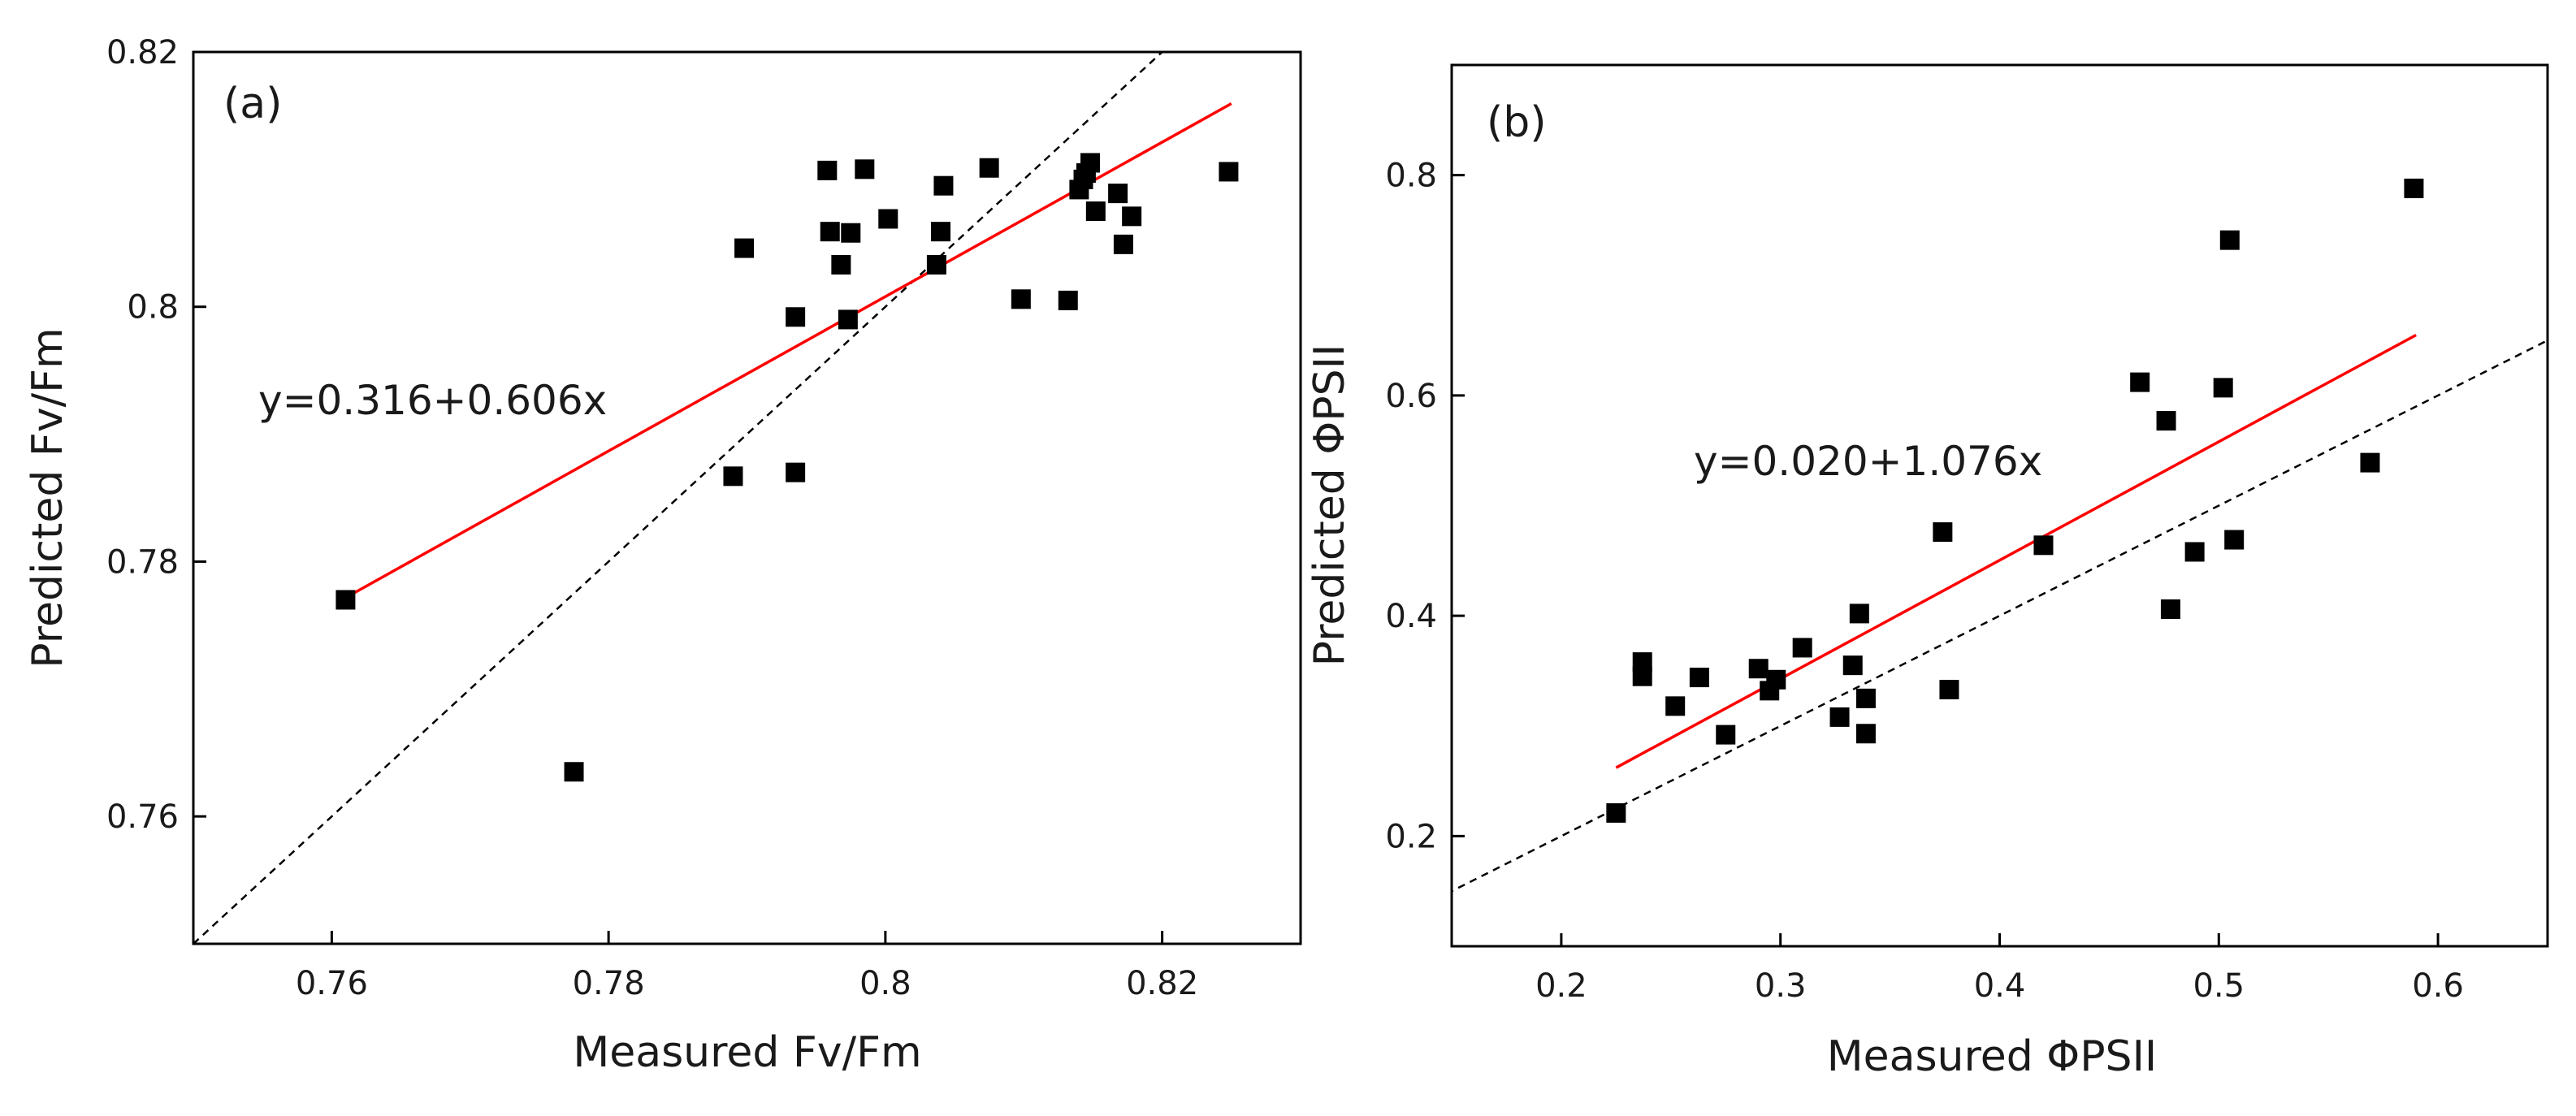  Describe the element at coordinates (1868, 462) in the screenshot. I see `panel-b-equation: y=0.020+1.076x` at that location.